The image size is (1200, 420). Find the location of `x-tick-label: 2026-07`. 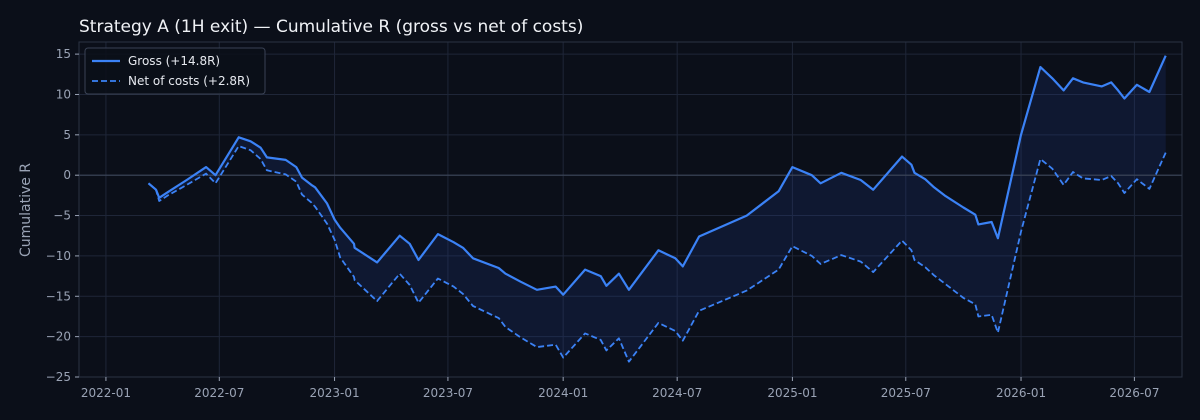

x-tick-label: 2026-07 is located at coordinates (1134, 393).